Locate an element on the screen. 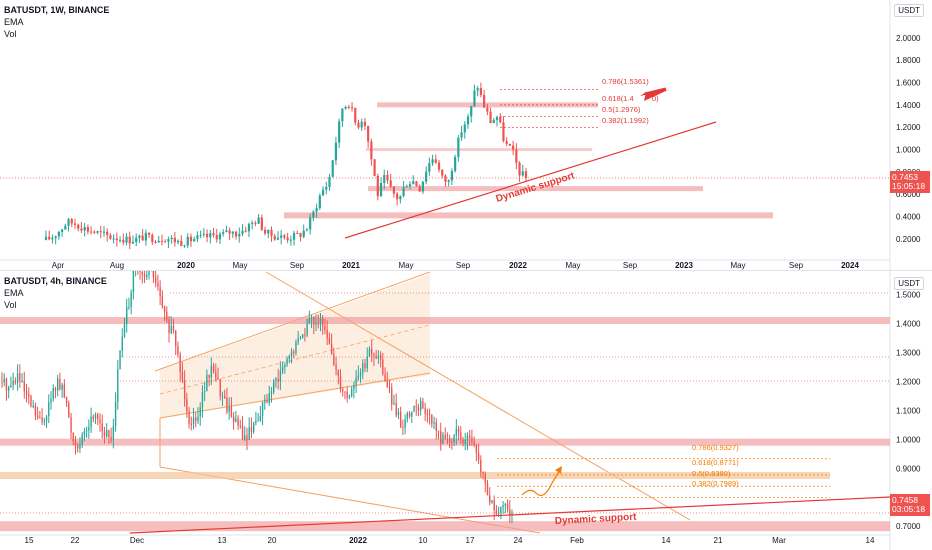 This screenshot has height=550, width=932. weekly-symbol-label: BATUSDT, 1W, BINANCE is located at coordinates (57, 10).